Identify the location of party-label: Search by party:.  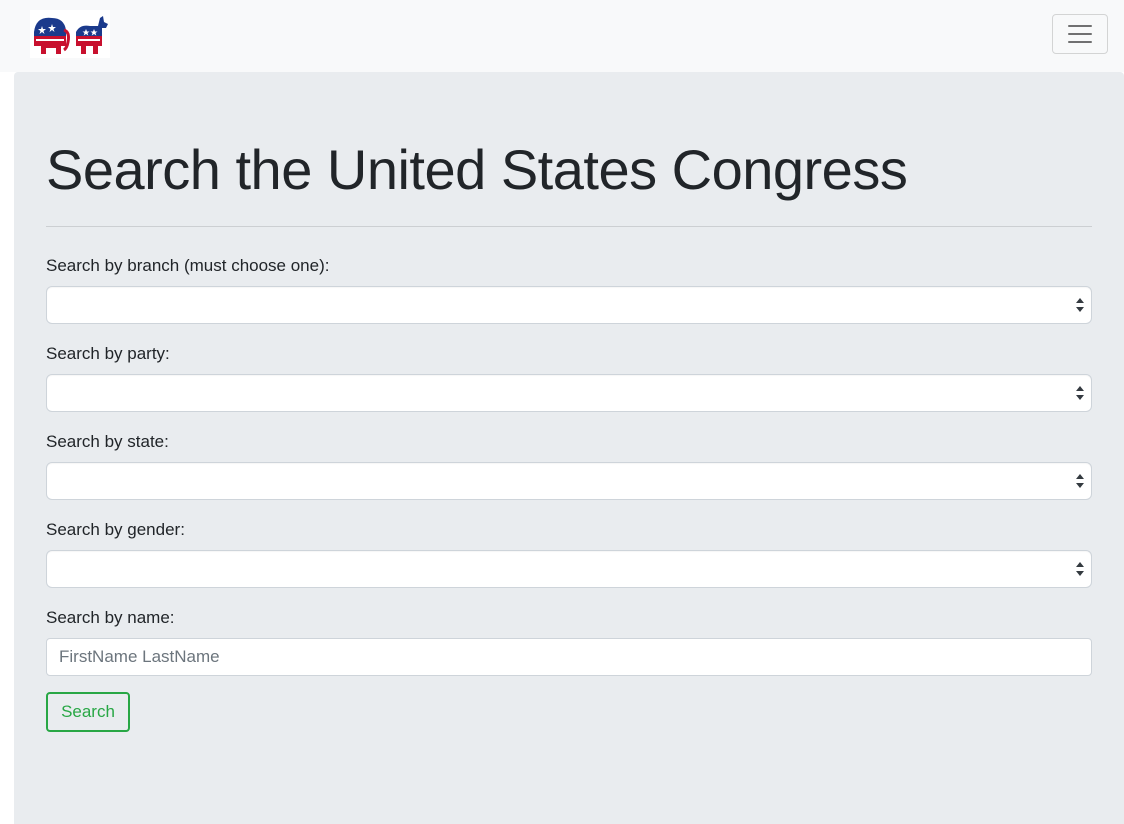
(108, 353).